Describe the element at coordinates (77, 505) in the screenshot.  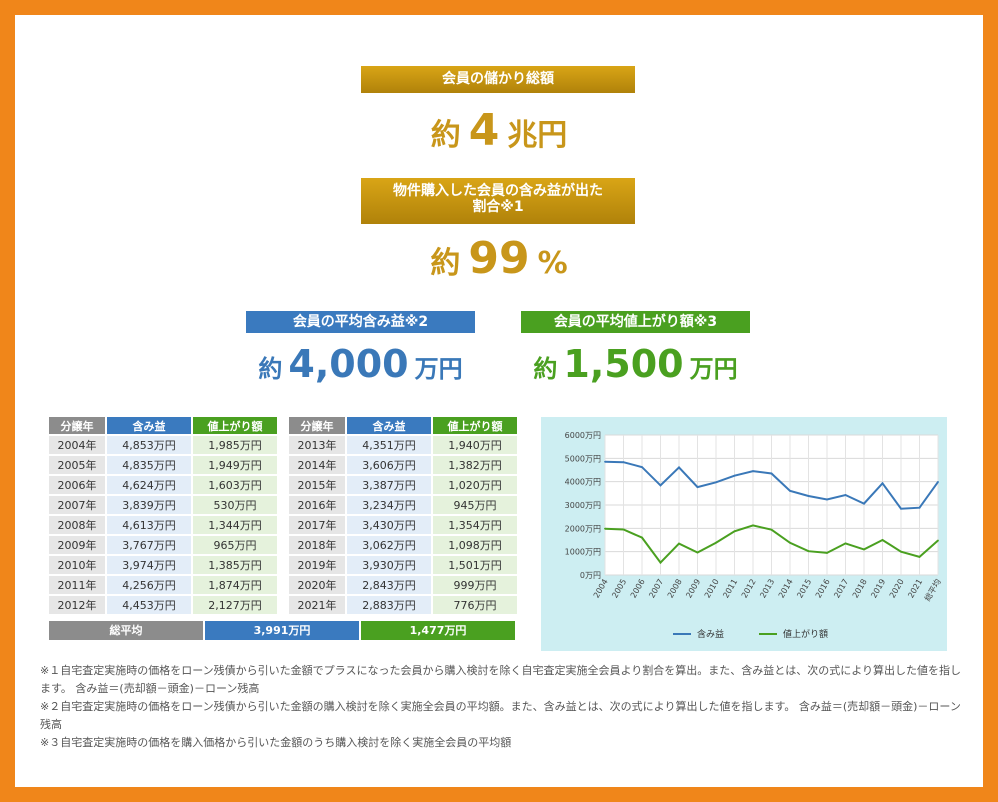
I see `cell-year: 2007年` at that location.